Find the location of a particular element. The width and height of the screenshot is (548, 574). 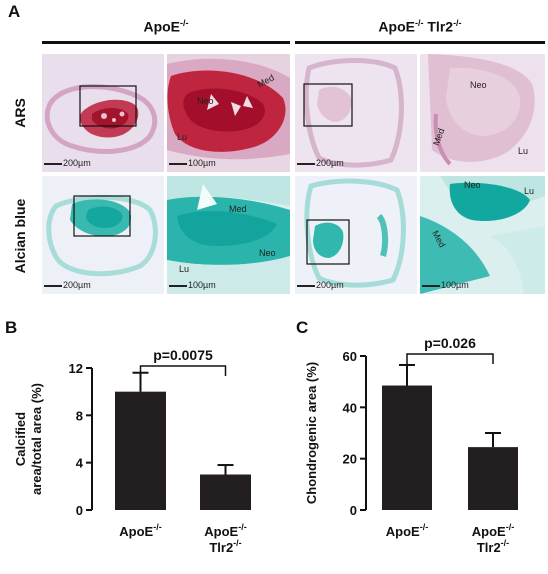

micrograph-ars-apoe-tlr2-zoom: Neo Med Lu is located at coordinates (482, 113).